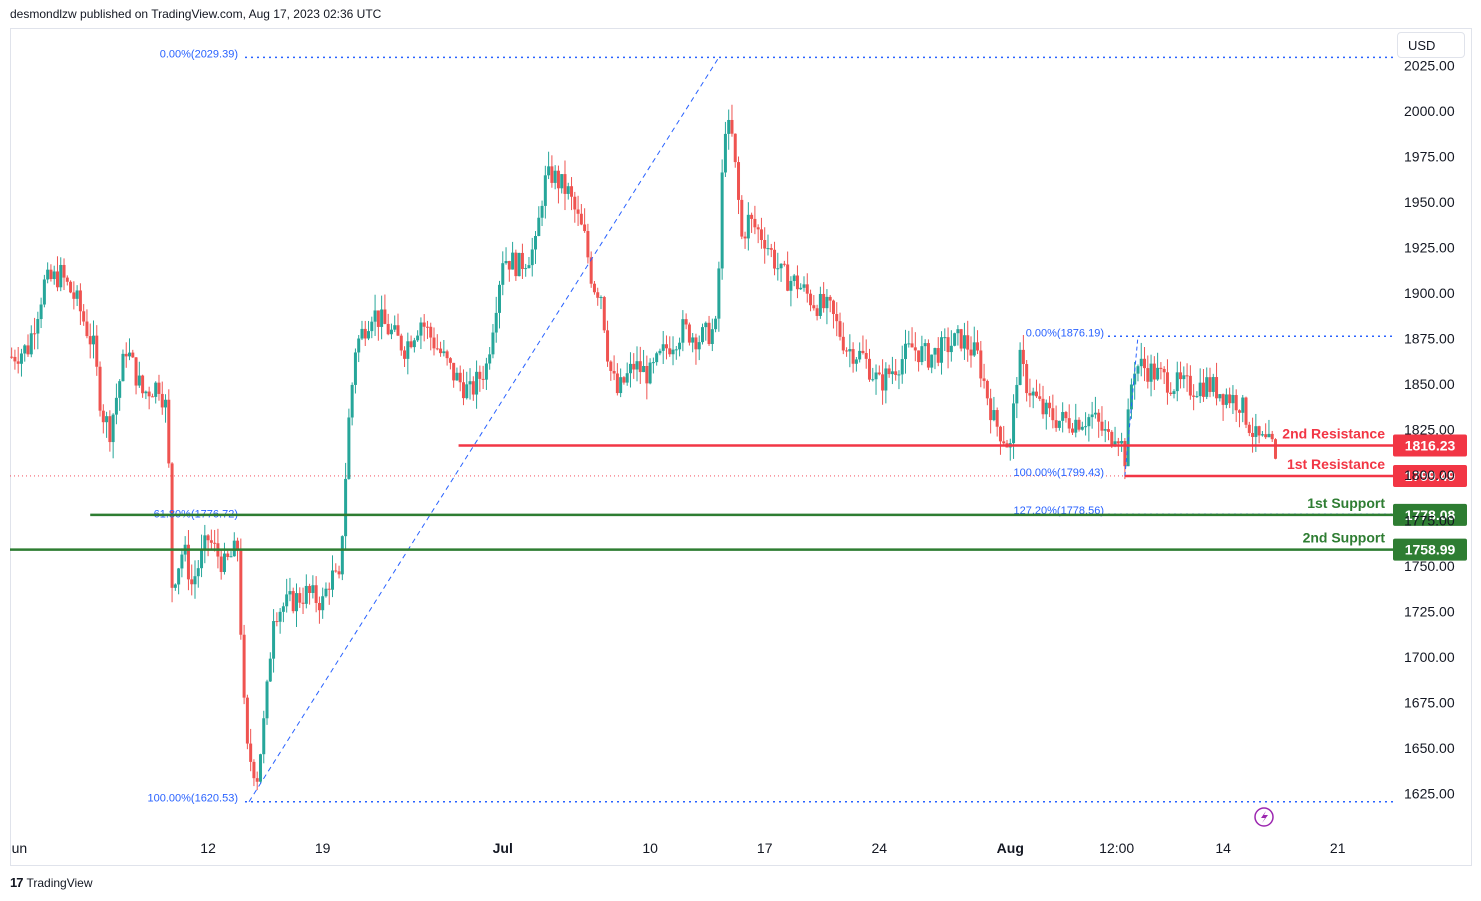  What do you see at coordinates (199, 54) in the screenshot?
I see `fib-label: 0.00%(2029.39)` at bounding box center [199, 54].